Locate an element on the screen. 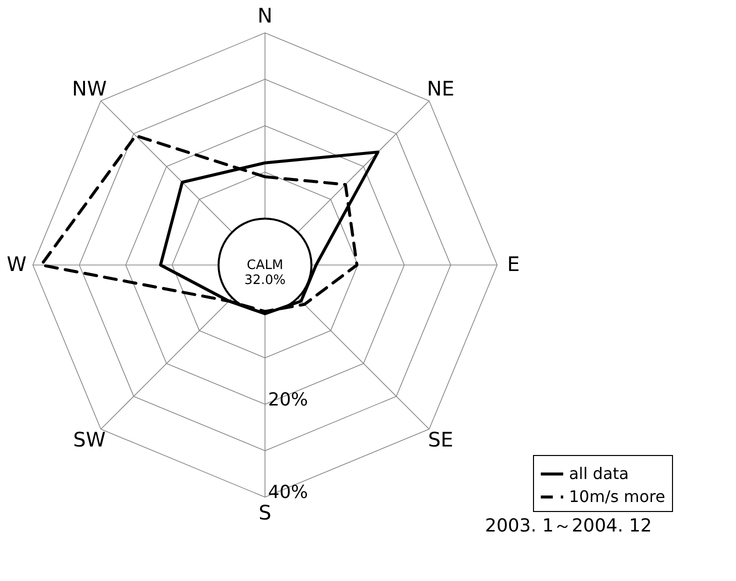  text: CALM 32.0% is located at coordinates (265, 273).